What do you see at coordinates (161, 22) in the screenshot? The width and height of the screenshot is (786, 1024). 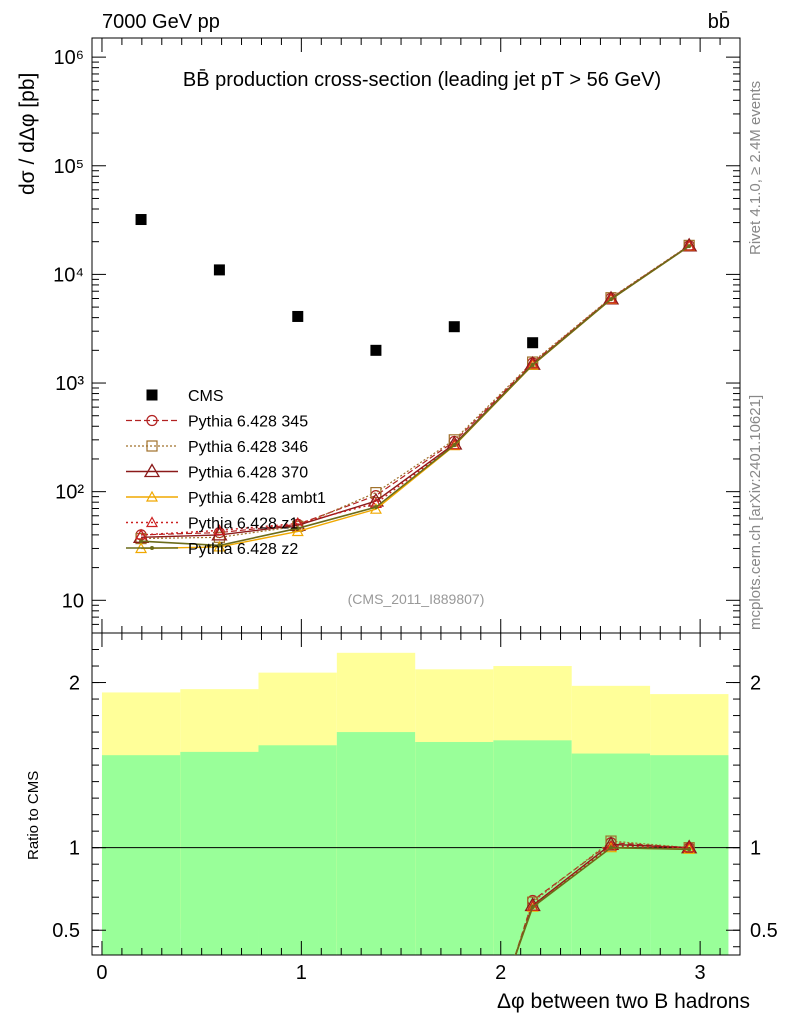 I see `header-left: 7000 GeV pp` at bounding box center [161, 22].